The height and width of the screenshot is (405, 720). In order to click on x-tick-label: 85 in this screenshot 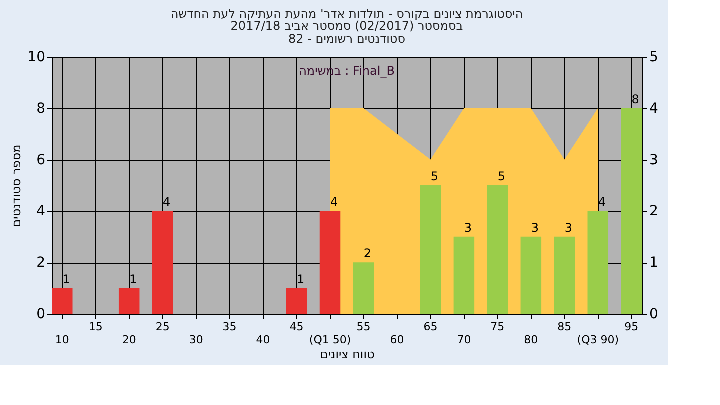, I will do `click(565, 327)`.